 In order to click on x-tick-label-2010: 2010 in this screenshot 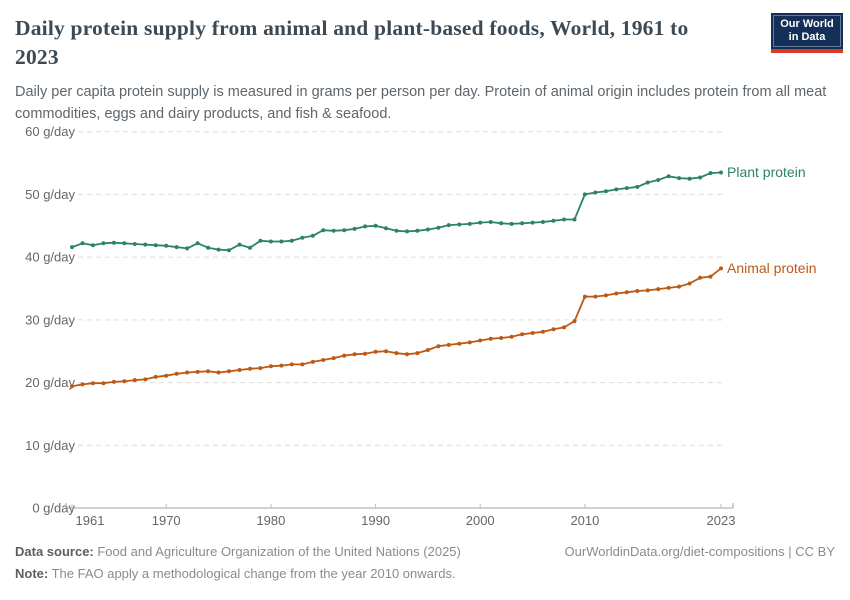, I will do `click(584, 520)`.